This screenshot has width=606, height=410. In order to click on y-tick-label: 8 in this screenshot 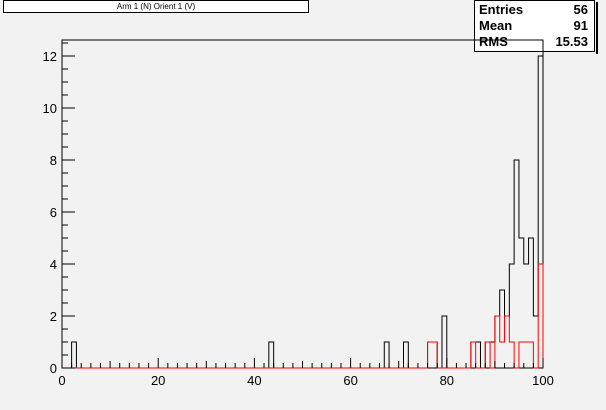, I will do `click(53, 160)`.